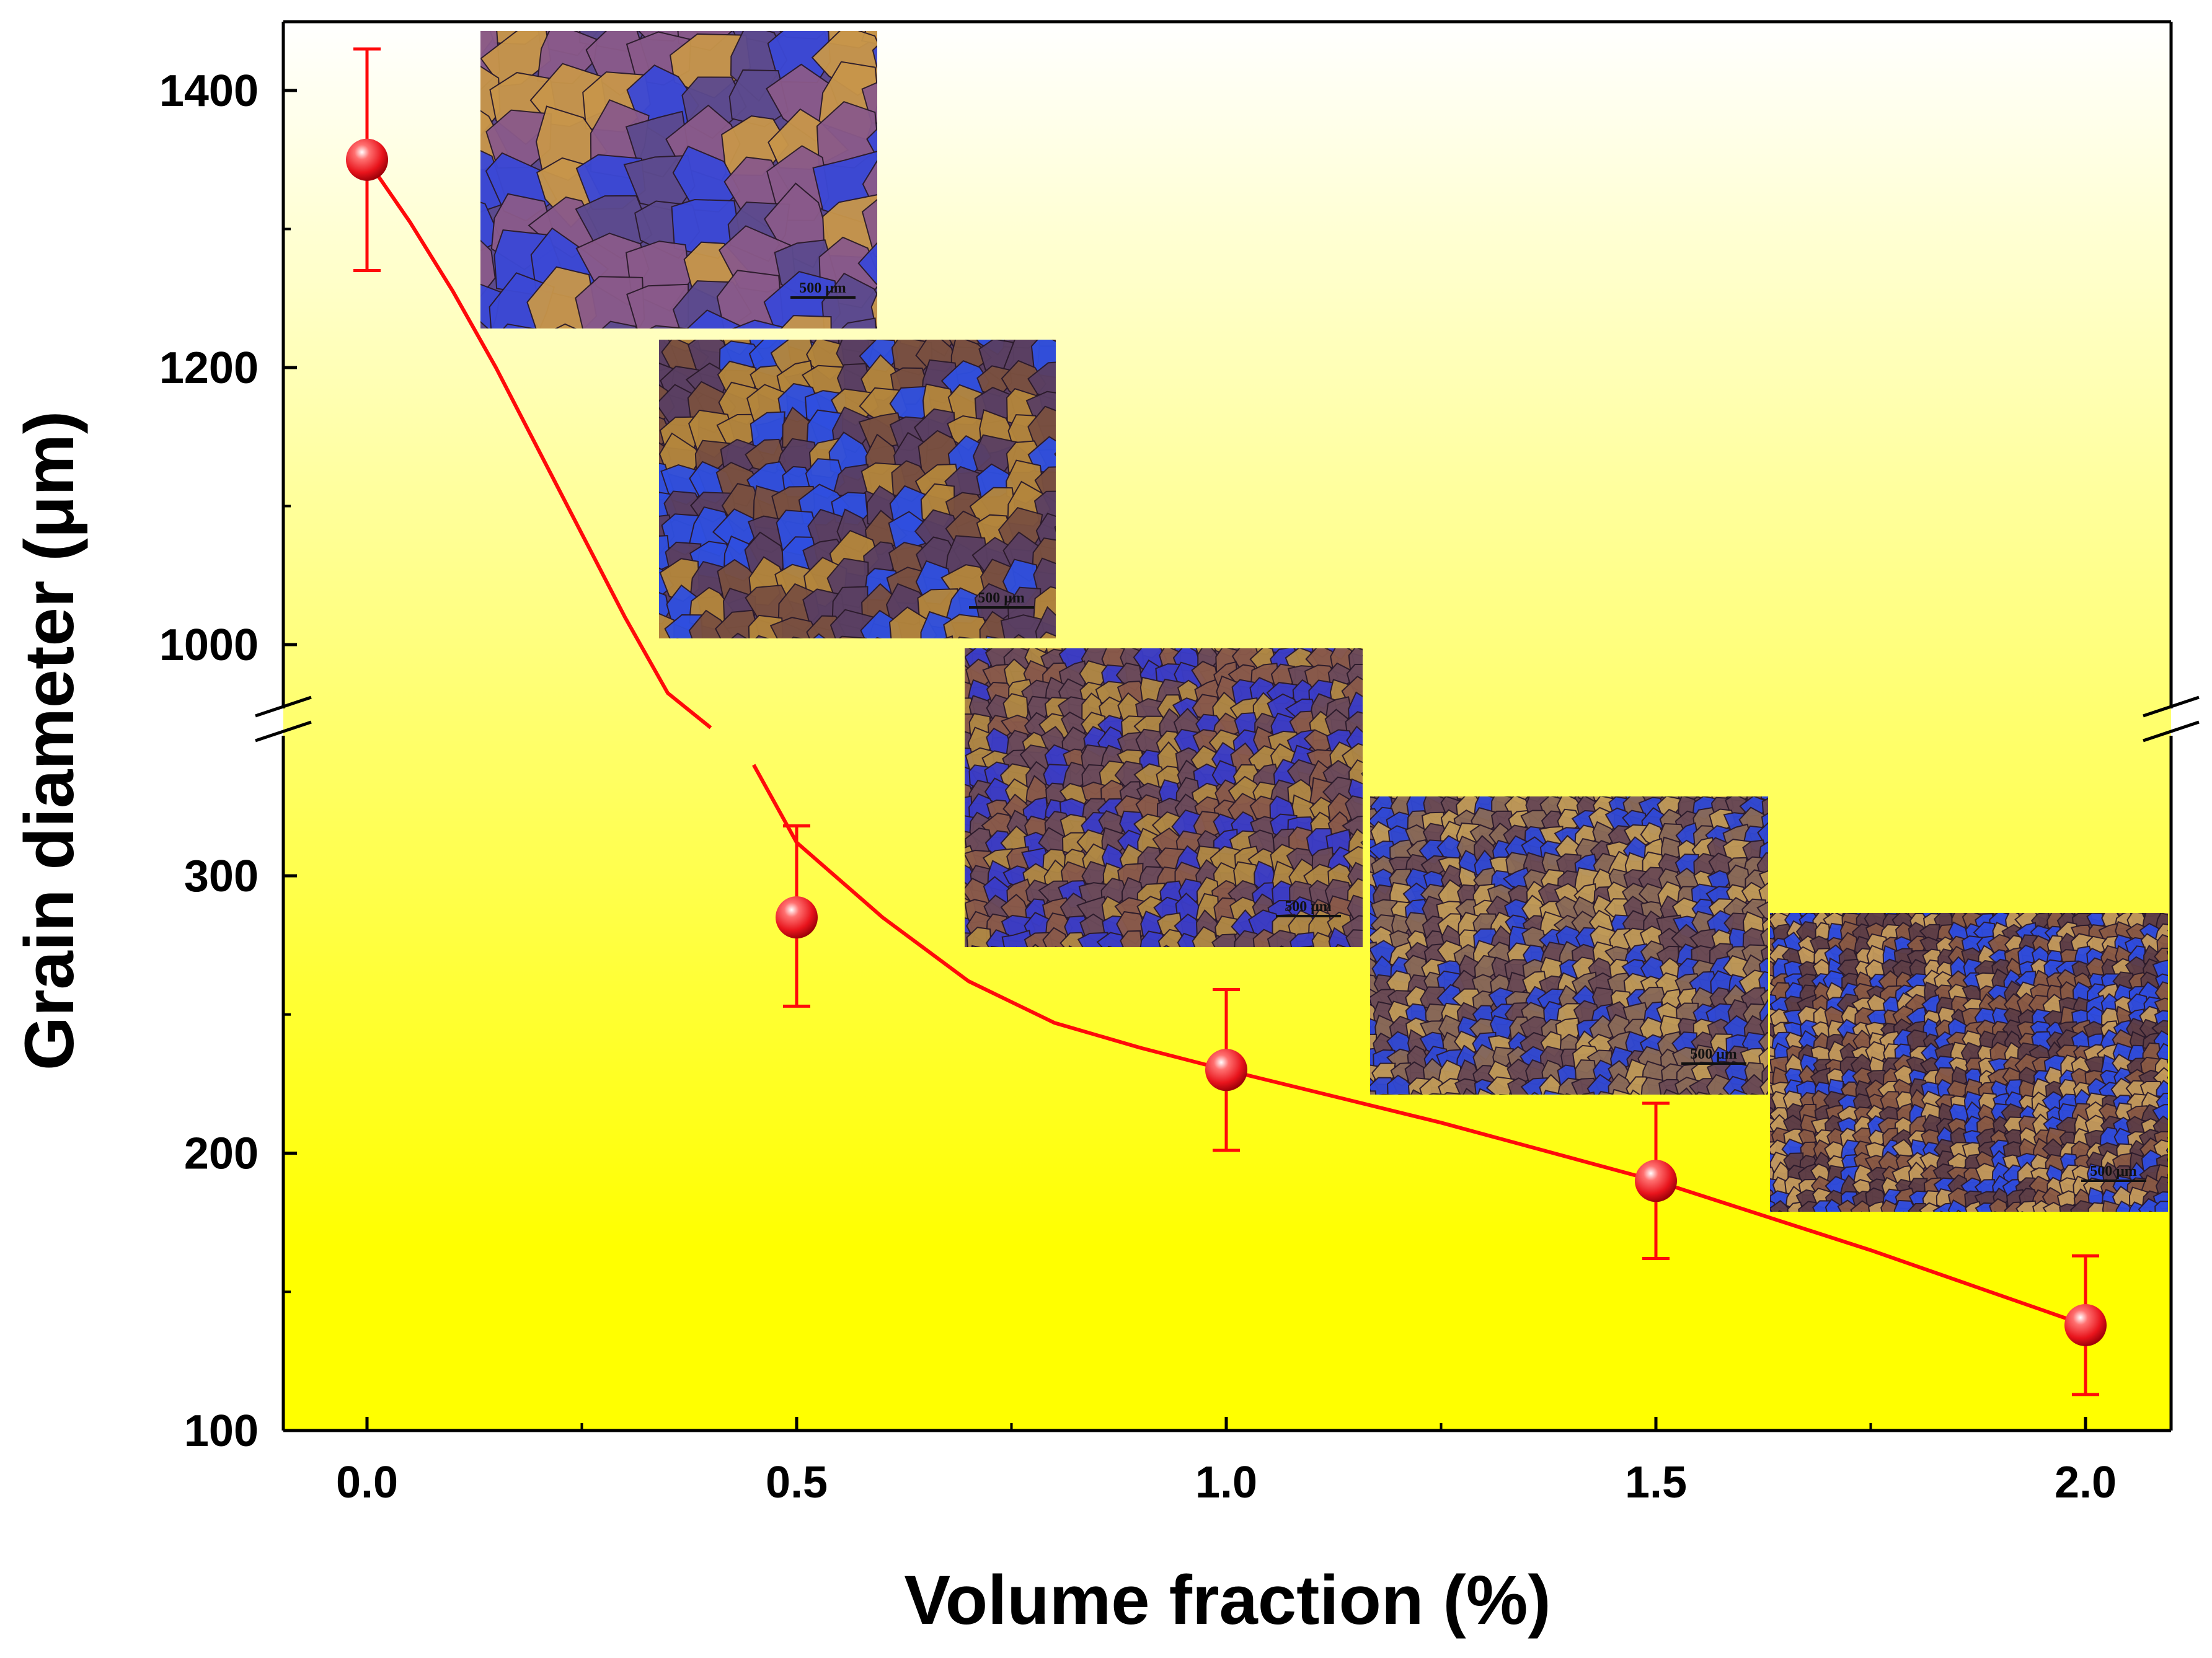 The width and height of the screenshot is (2212, 1658). Describe the element at coordinates (221, 1154) in the screenshot. I see `y-tick-label: 200` at that location.